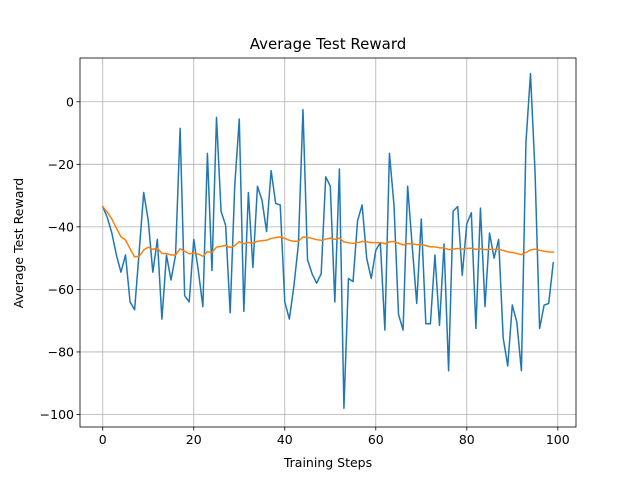  I want to click on x-tick-label: 100, so click(558, 439).